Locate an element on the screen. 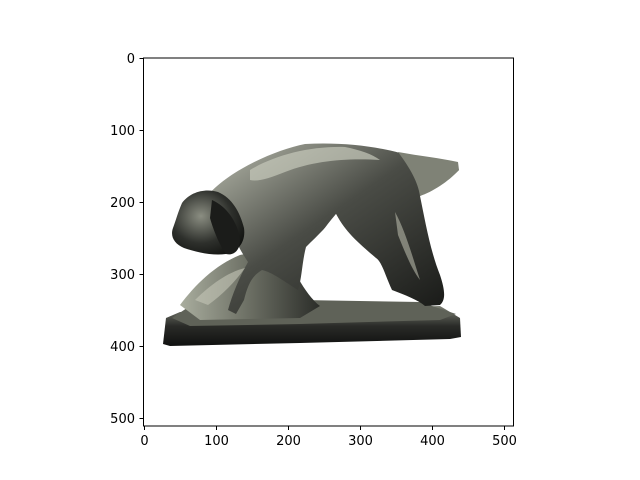 The image size is (640, 480). y-tick-label: 400 is located at coordinates (122, 347).